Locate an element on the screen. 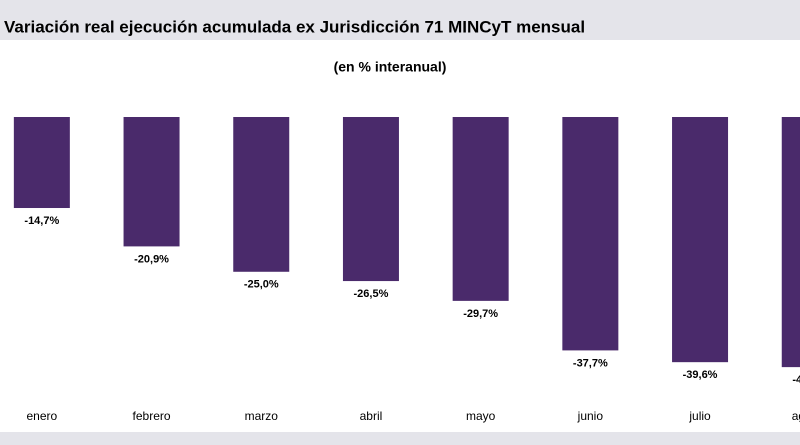 The image size is (800, 445). x-tick-label: agosto is located at coordinates (796, 416).